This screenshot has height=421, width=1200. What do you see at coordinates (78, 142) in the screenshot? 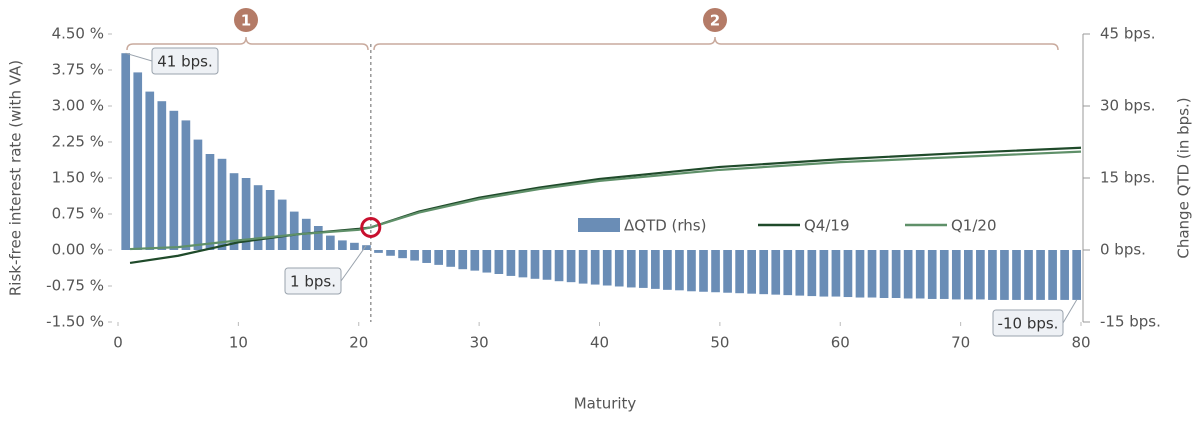
I see `y-tick-label: 2.25 %` at bounding box center [78, 142].